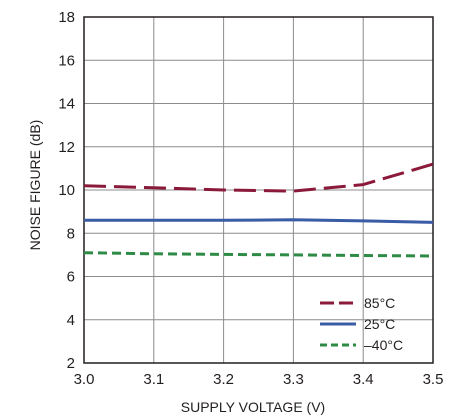  What do you see at coordinates (153, 379) in the screenshot?
I see `x-tick-label: 3.1` at bounding box center [153, 379].